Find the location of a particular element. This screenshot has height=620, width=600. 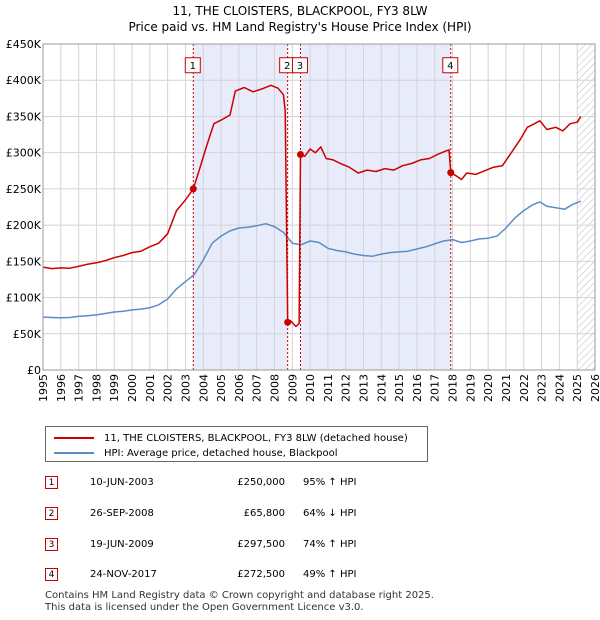

y-tick-label: £200K is located at coordinates (24, 225).